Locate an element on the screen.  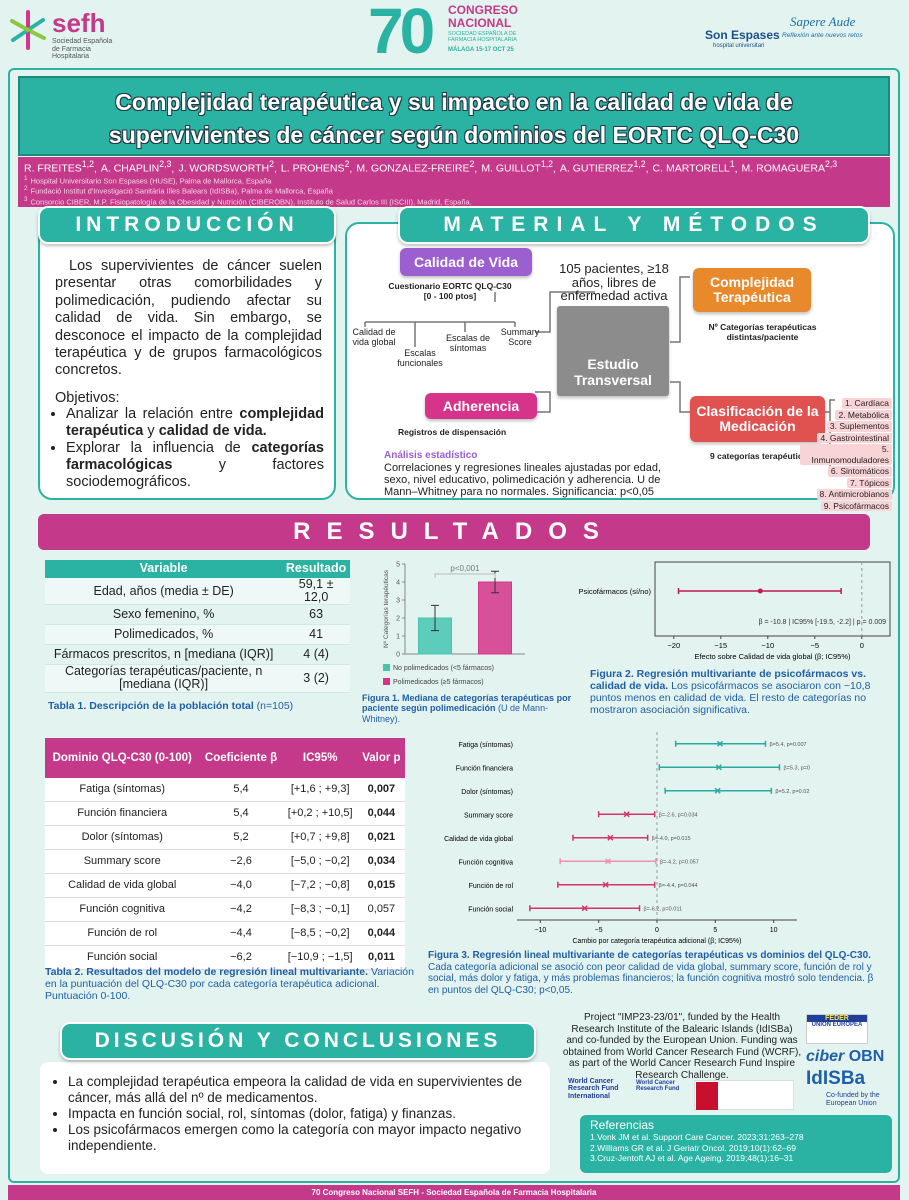
intro-panel is located at coordinates (187, 361).